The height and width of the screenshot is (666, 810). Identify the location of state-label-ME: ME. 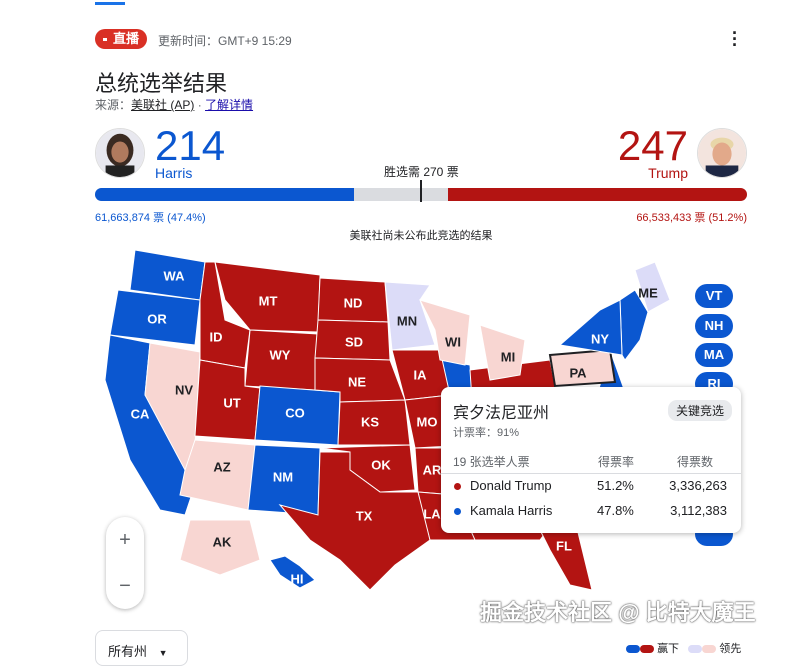
(648, 293).